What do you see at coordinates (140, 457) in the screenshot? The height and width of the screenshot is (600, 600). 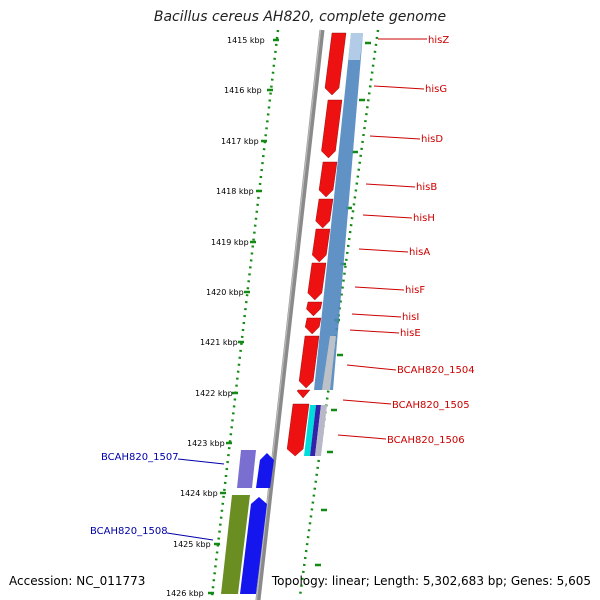 I see `reverse-gene-label: BCAH820_1507` at bounding box center [140, 457].